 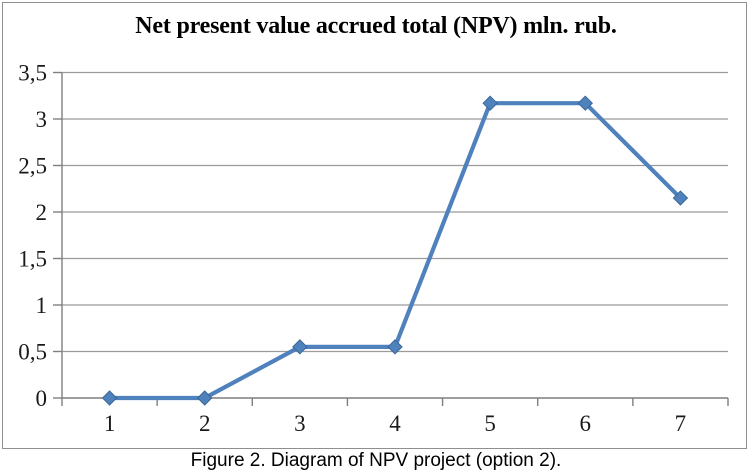 What do you see at coordinates (681, 423) in the screenshot?
I see `x-tick-label: 7` at bounding box center [681, 423].